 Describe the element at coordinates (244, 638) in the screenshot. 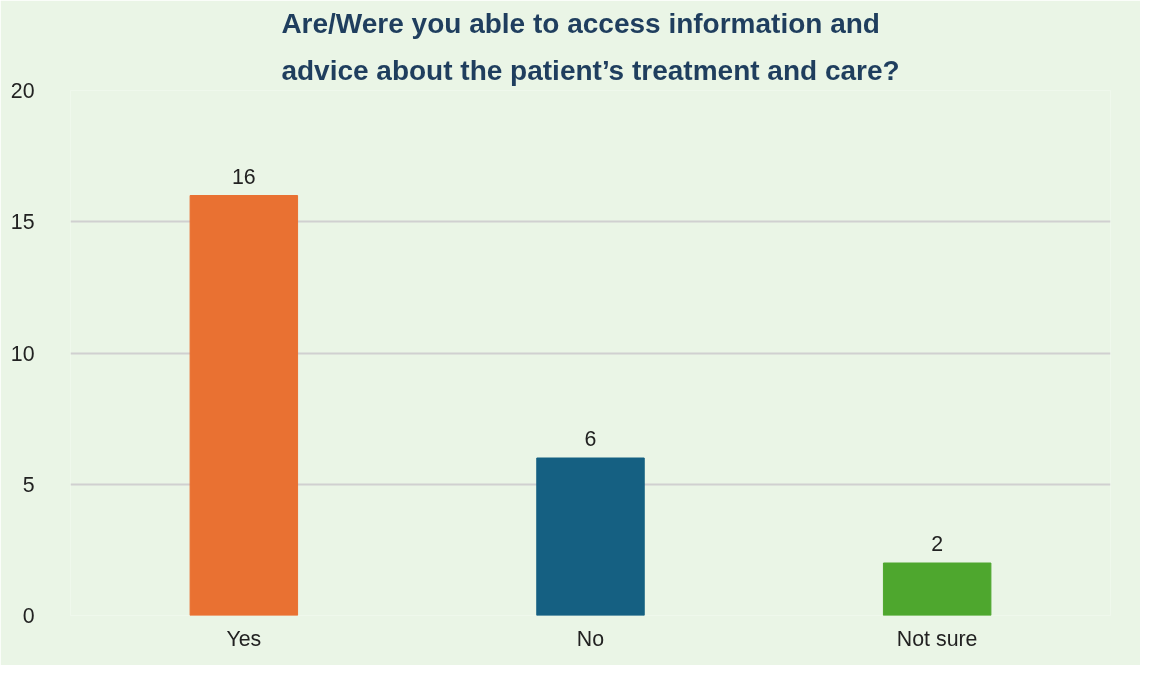

I see `x-tick-label: Yes` at that location.